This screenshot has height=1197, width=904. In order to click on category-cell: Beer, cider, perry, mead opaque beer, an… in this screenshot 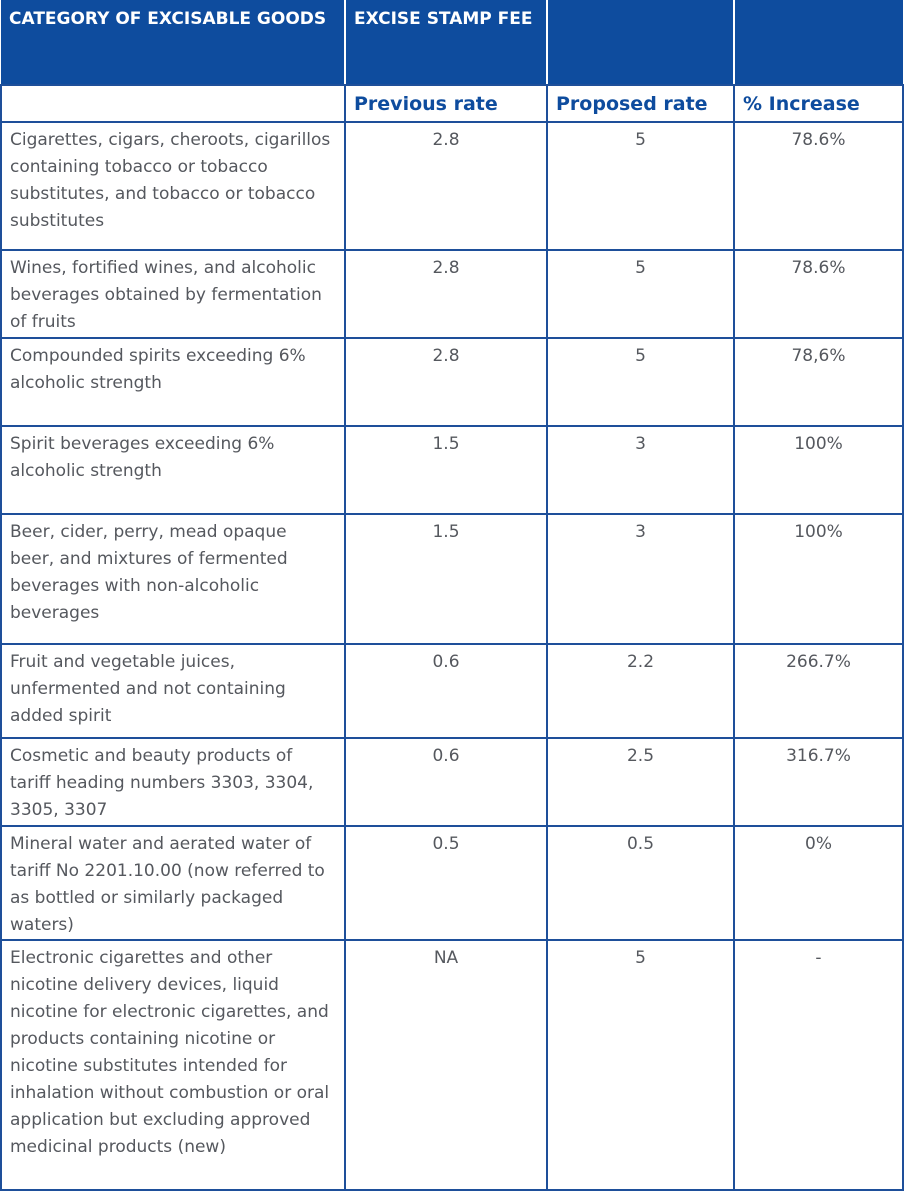, I will do `click(173, 579)`.